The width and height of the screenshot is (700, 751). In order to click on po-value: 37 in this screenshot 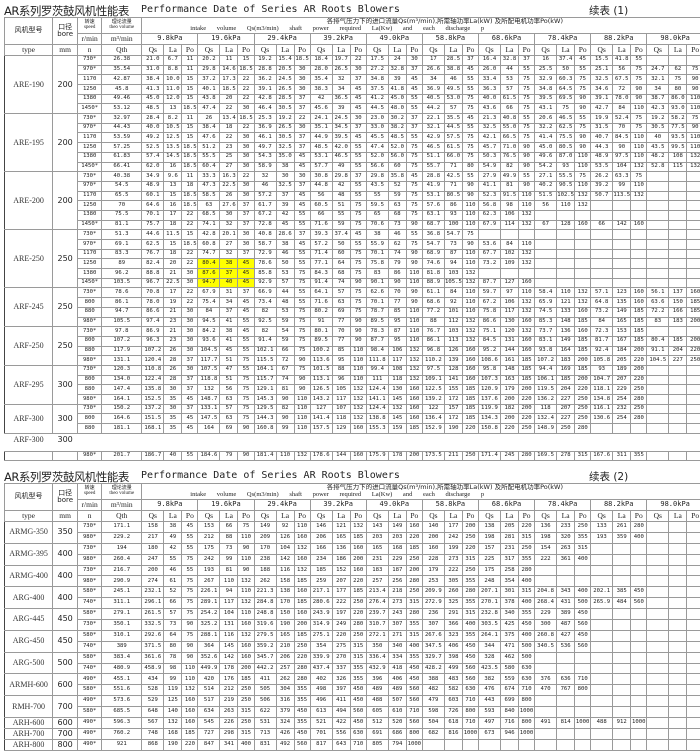, I will do `click(190, 361)`.